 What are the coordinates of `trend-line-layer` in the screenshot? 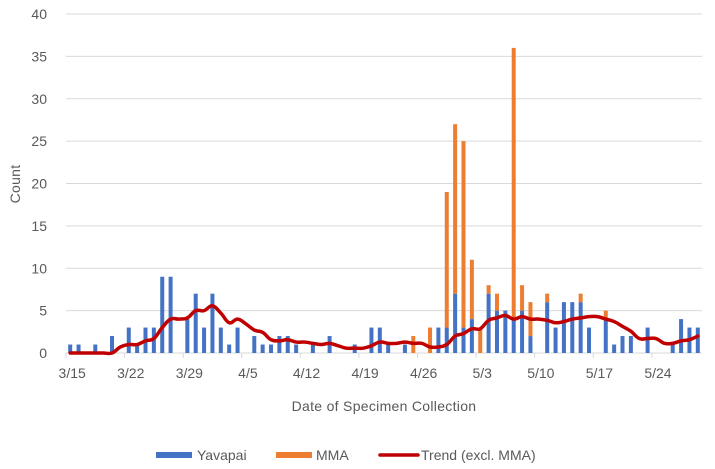 It's located at (384, 330).